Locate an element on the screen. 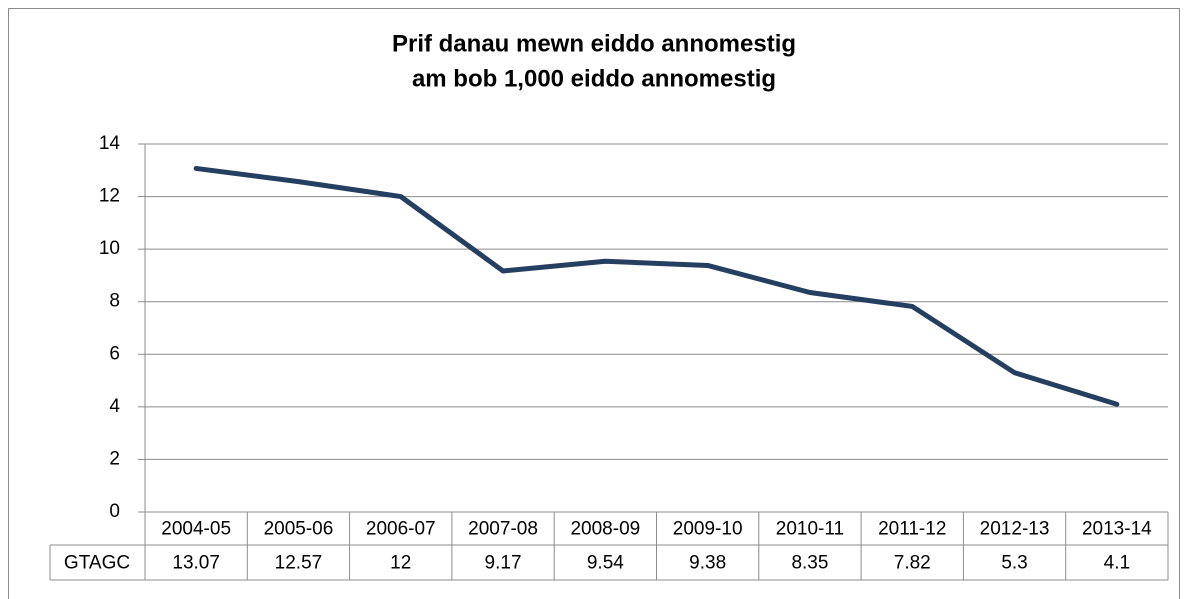  data-label: 4.1 is located at coordinates (1117, 563).